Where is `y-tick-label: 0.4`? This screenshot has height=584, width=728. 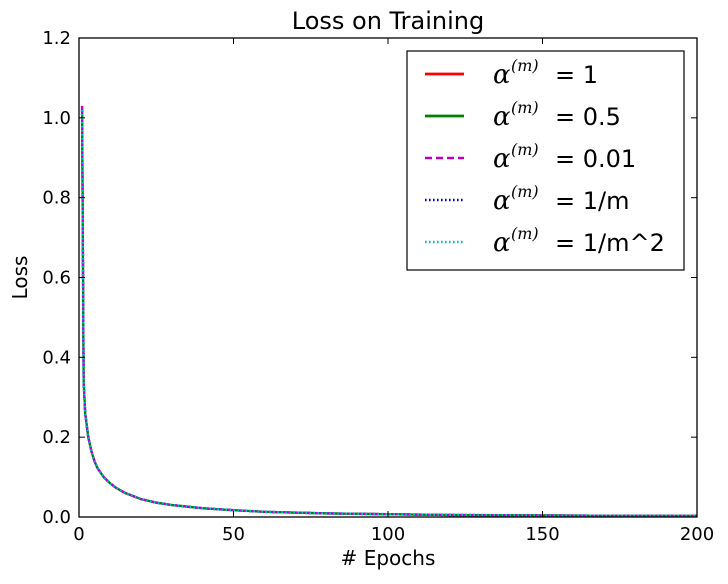 y-tick-label: 0.4 is located at coordinates (56, 357).